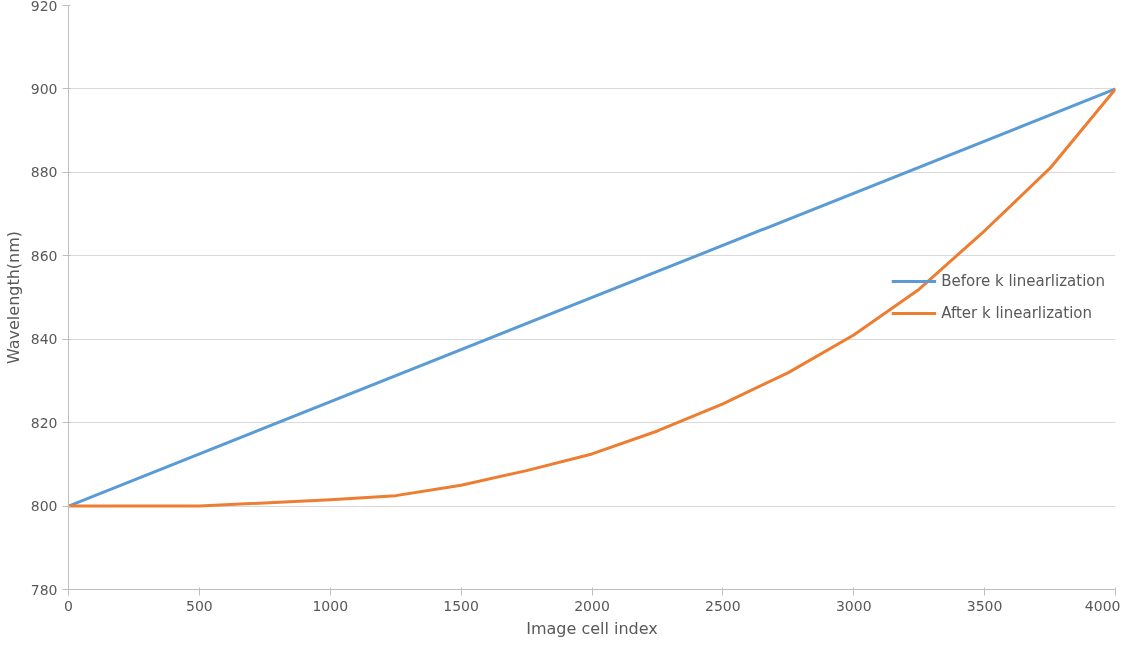 The width and height of the screenshot is (1135, 659). Describe the element at coordinates (44, 506) in the screenshot. I see `y-tick-label: 800` at that location.